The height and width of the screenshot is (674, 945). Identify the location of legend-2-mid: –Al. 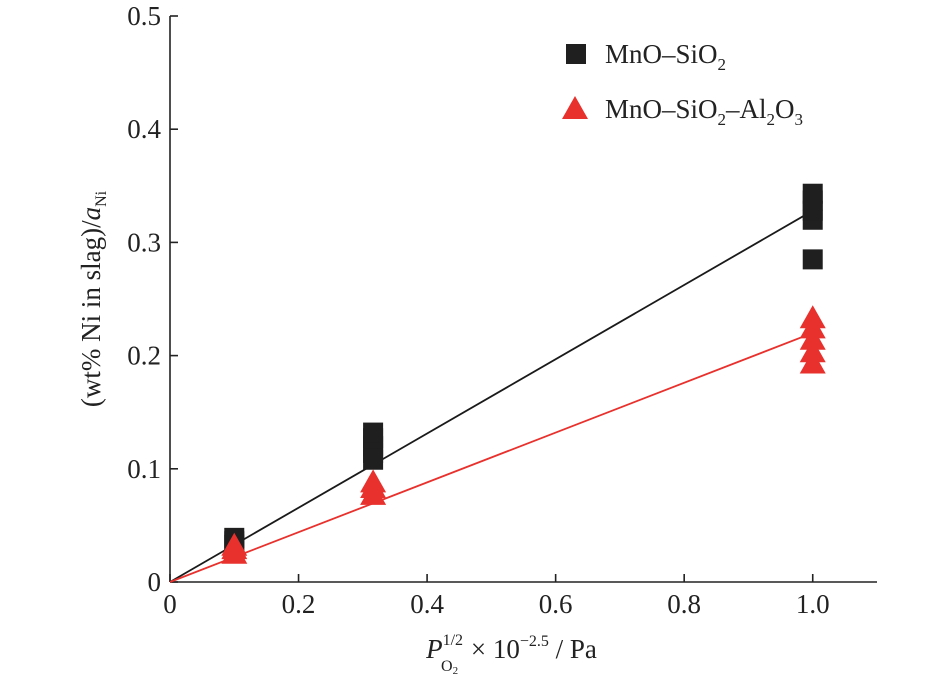
(746, 109).